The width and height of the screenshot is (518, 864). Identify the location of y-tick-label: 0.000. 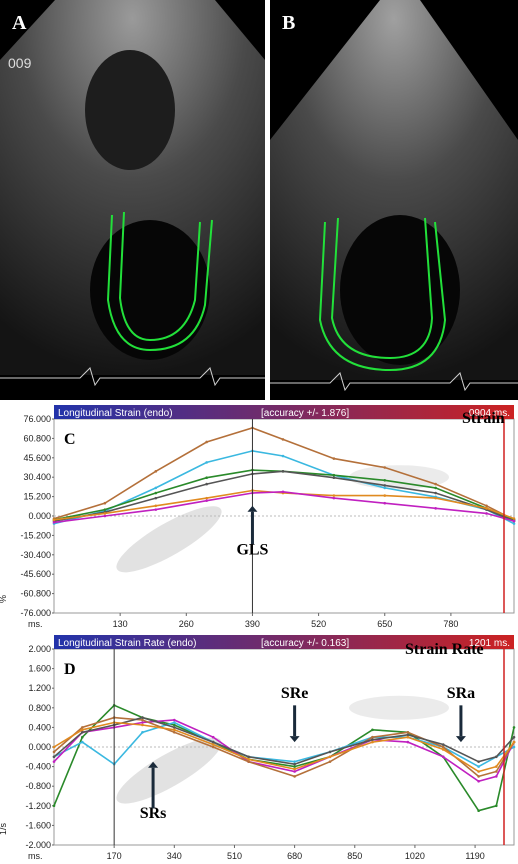
(39, 747).